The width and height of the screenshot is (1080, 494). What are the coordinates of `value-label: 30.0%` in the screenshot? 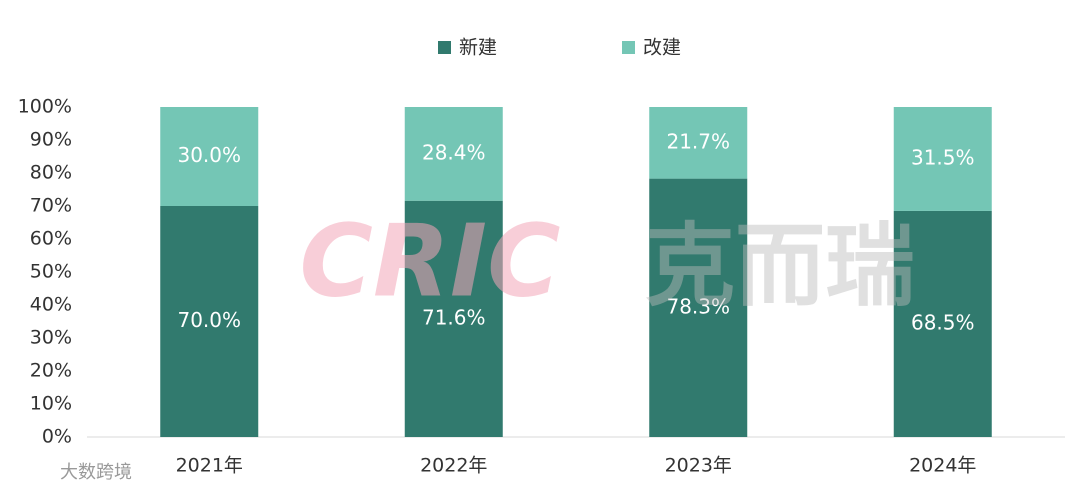 It's located at (209, 155).